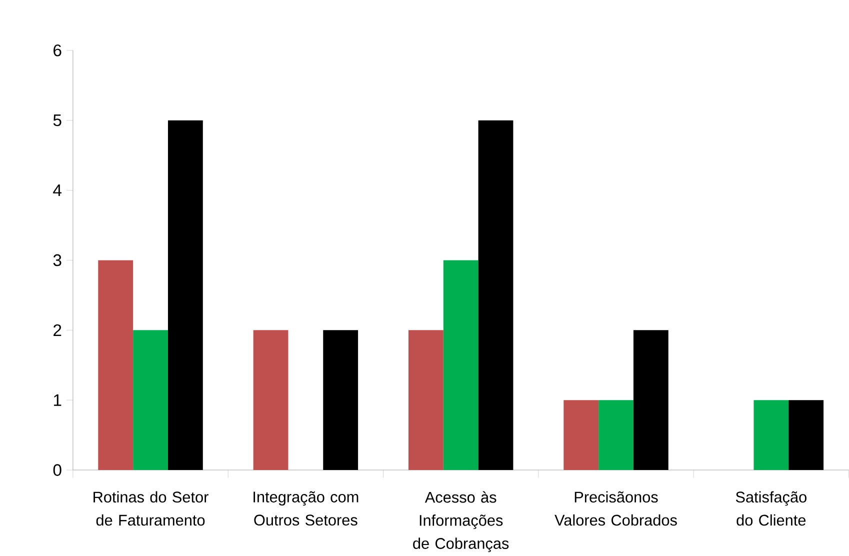 The image size is (849, 556). Describe the element at coordinates (615, 508) in the screenshot. I see `x-tick-label: Precisãonos Valores Cobrados` at that location.